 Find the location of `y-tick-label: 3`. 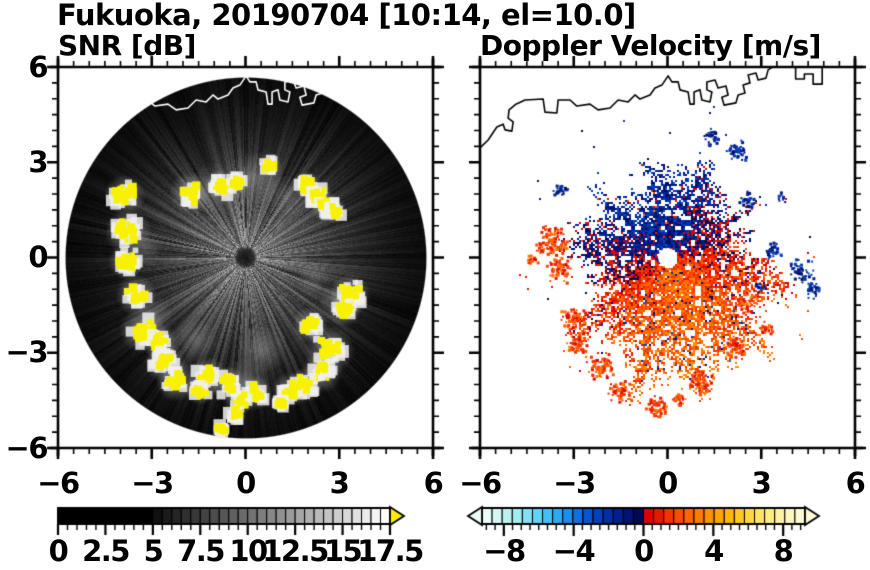

y-tick-label: 3 is located at coordinates (38, 162).